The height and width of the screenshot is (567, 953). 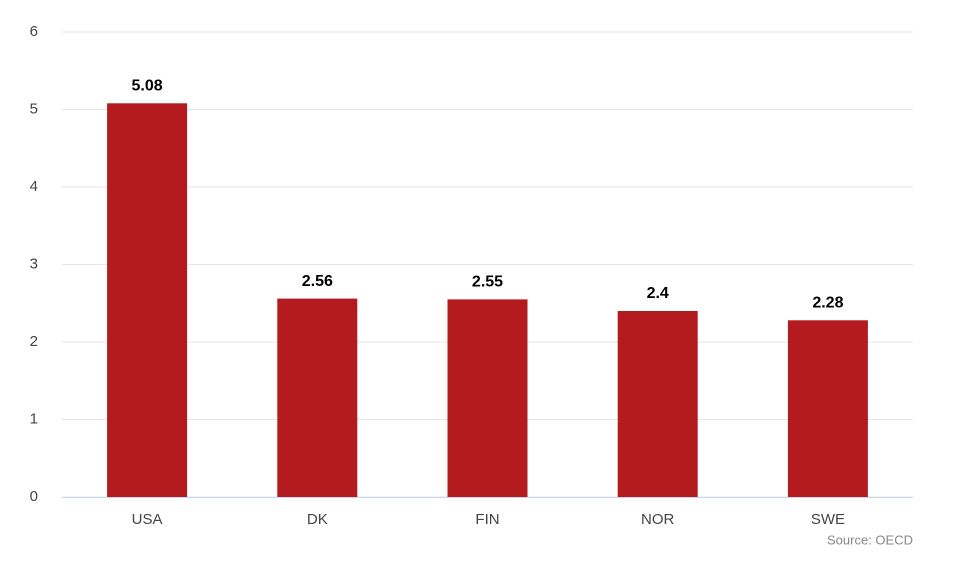 I want to click on x-tick-label: FIN, so click(x=487, y=519).